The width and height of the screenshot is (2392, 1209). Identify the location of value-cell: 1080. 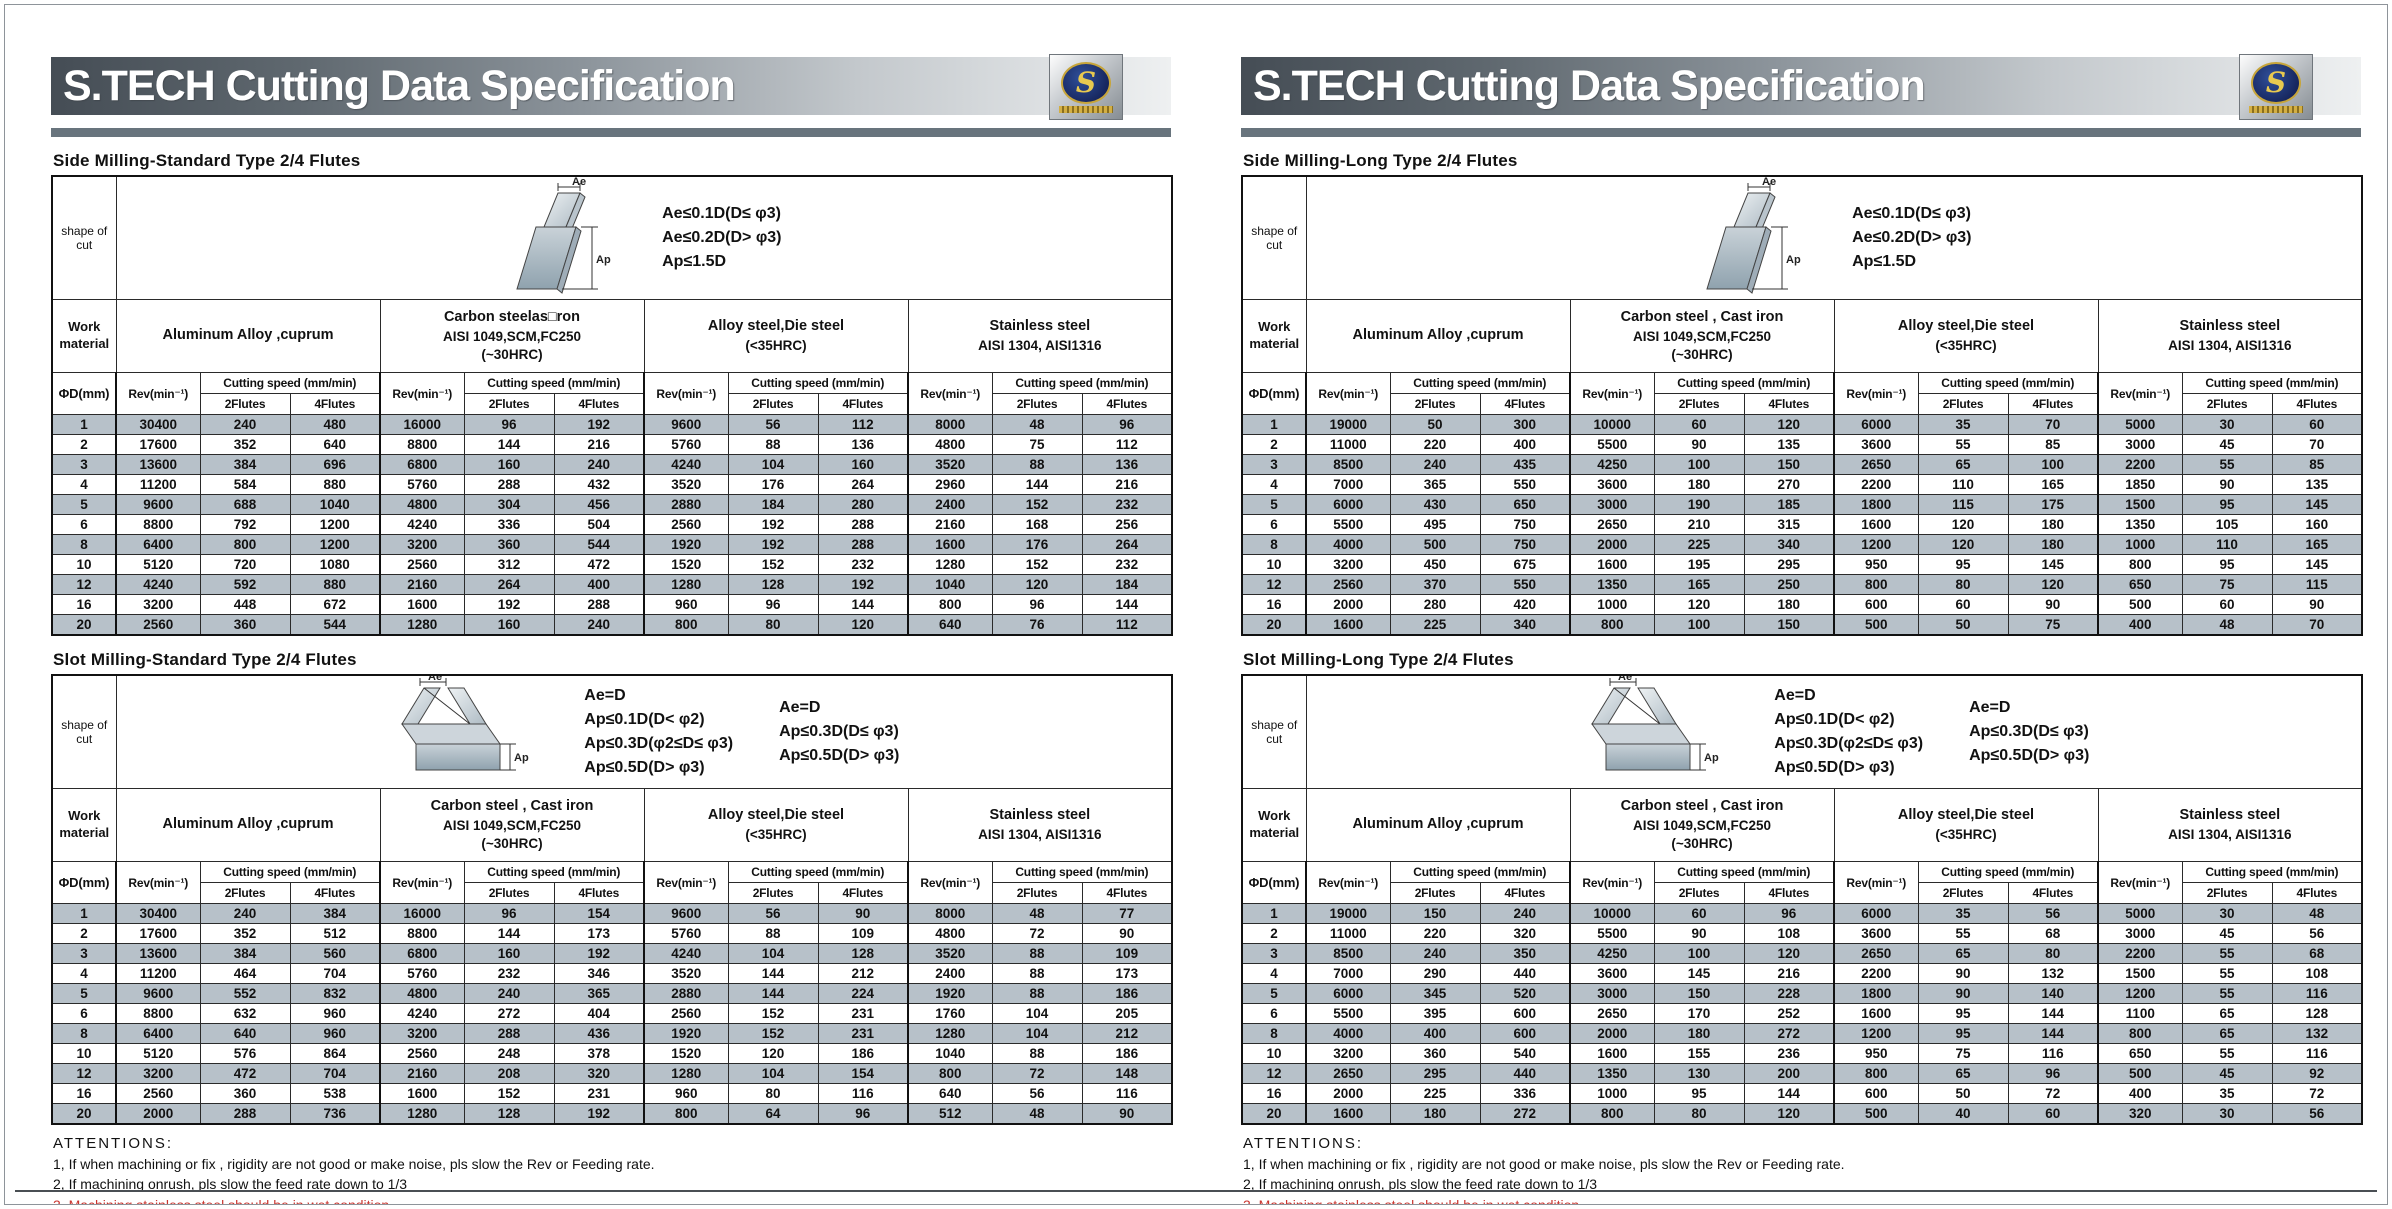
(335, 564).